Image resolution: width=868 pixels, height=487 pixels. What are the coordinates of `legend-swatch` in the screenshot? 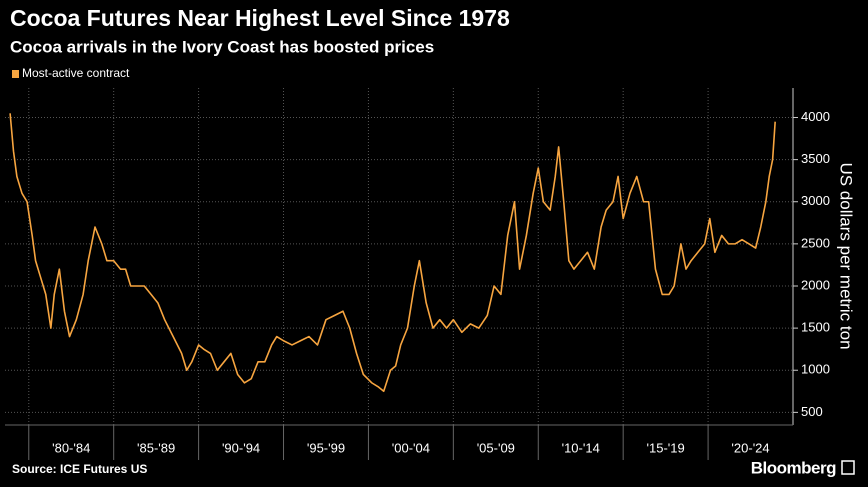 It's located at (15, 74).